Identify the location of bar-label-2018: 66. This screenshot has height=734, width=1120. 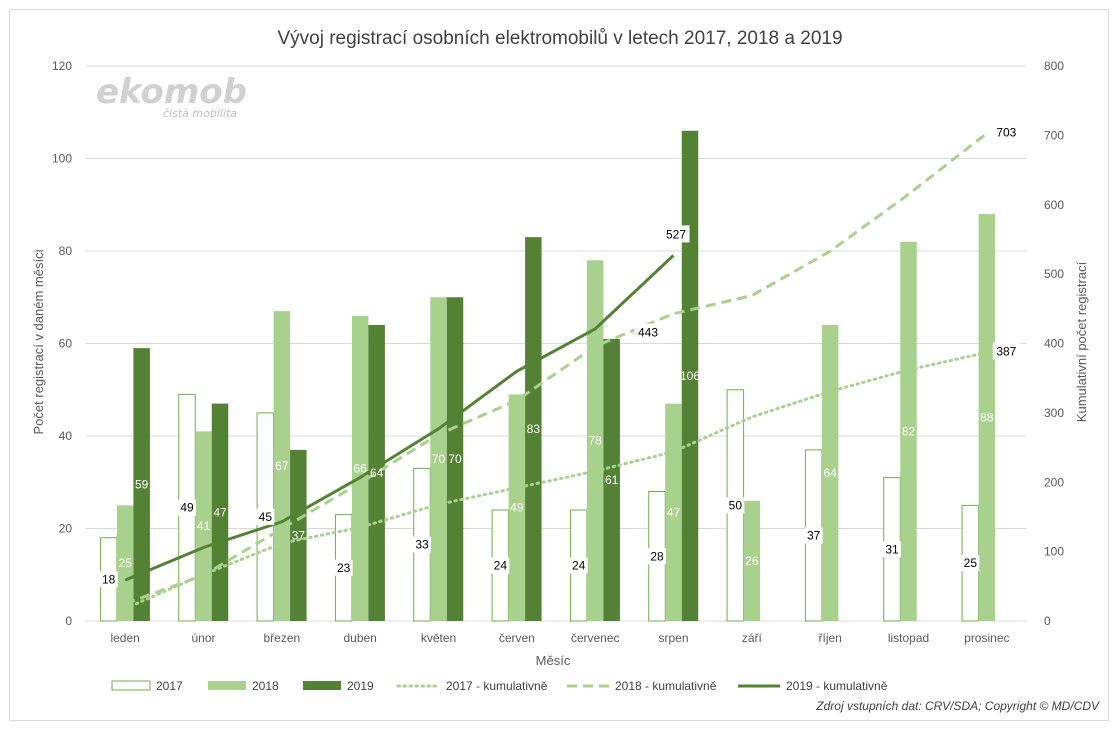
(360, 468).